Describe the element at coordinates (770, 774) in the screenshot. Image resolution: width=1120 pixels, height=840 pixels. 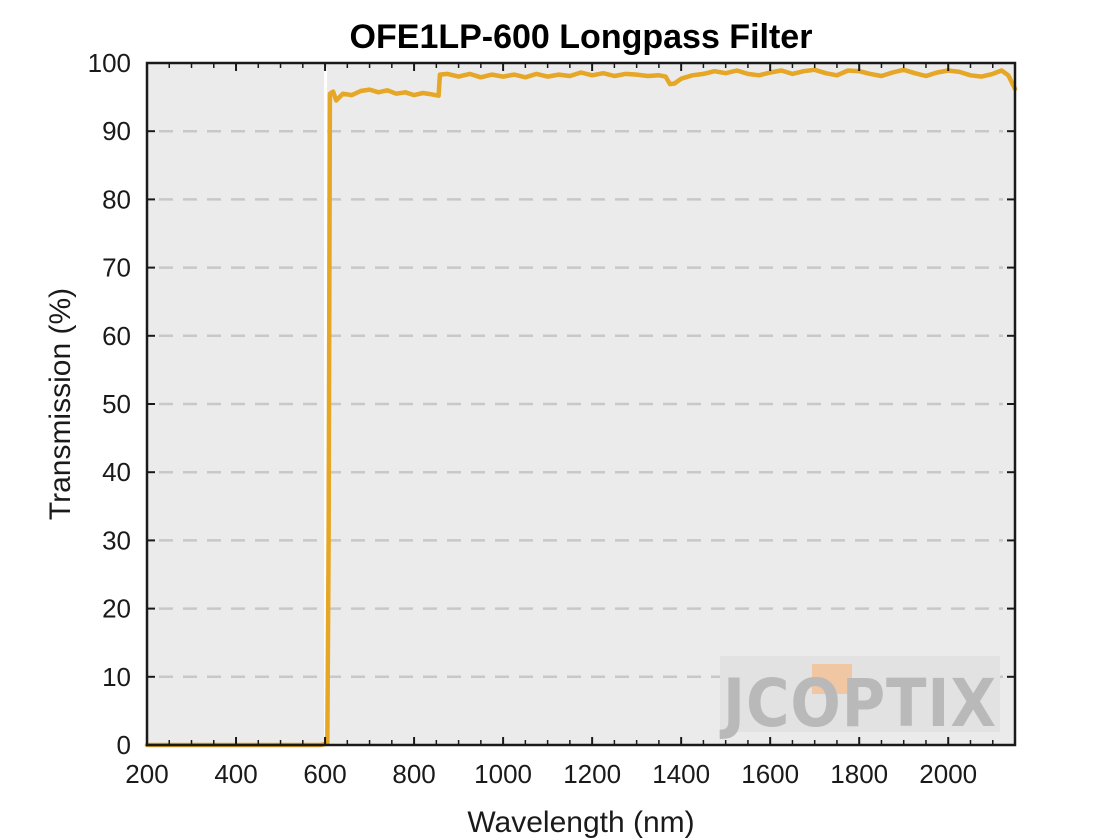
I see `x-tick-label: 1600` at that location.